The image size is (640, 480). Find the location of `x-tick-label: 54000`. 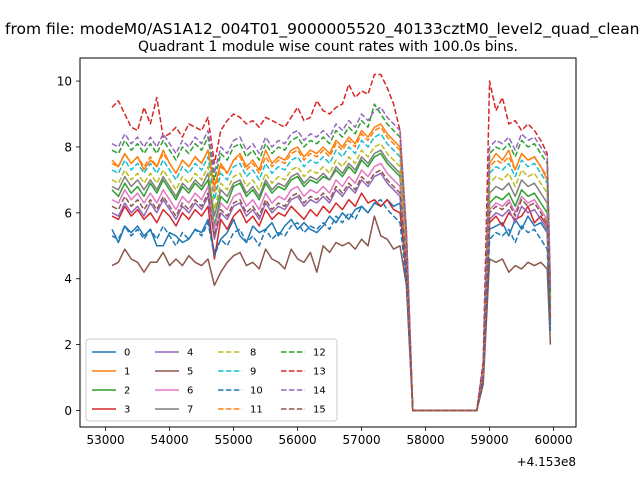

x-tick-label: 54000 is located at coordinates (170, 440).